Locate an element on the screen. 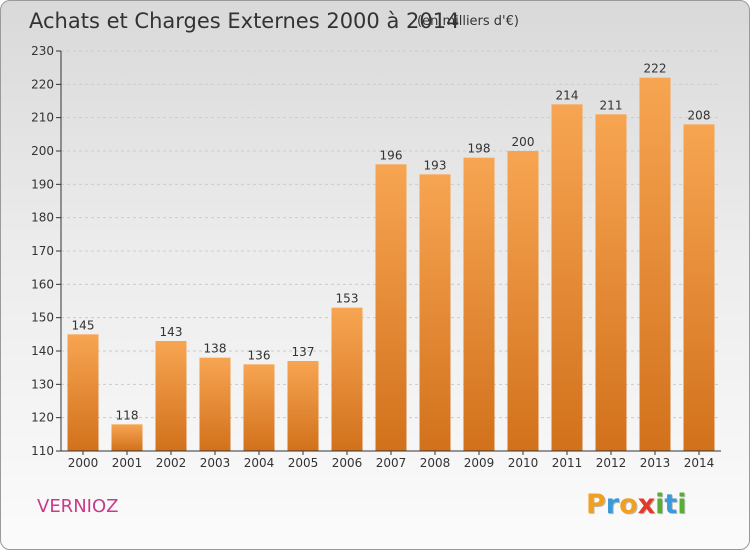  y-tick-label: 110 is located at coordinates (42, 451).